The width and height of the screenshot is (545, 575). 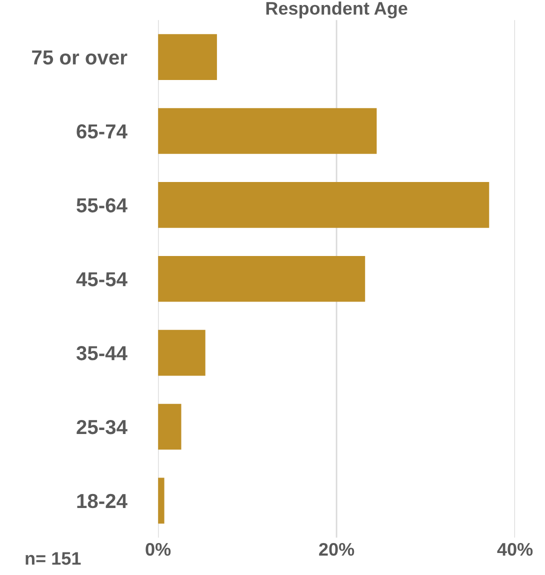 I want to click on y-tick-label: 75 or over, so click(x=80, y=57).